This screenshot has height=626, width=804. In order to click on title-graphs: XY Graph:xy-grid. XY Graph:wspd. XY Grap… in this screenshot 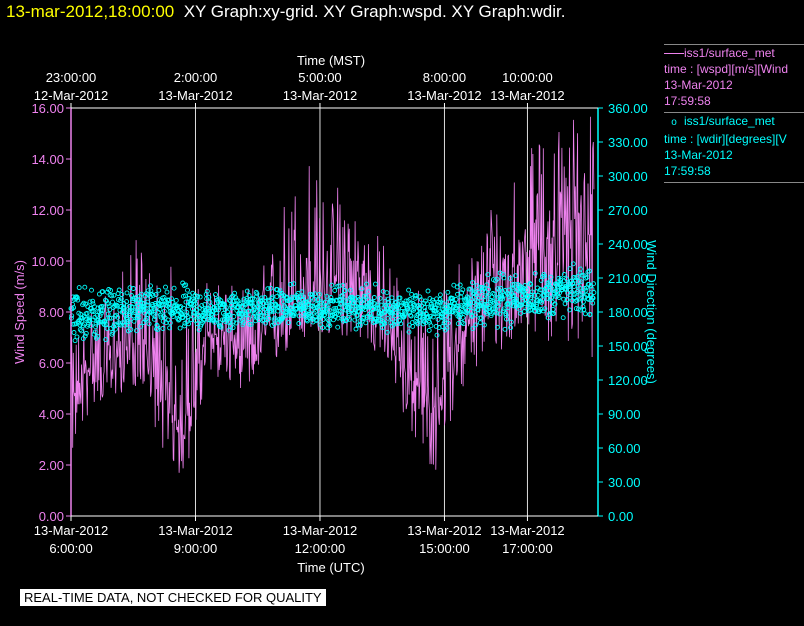, I will do `click(374, 11)`.